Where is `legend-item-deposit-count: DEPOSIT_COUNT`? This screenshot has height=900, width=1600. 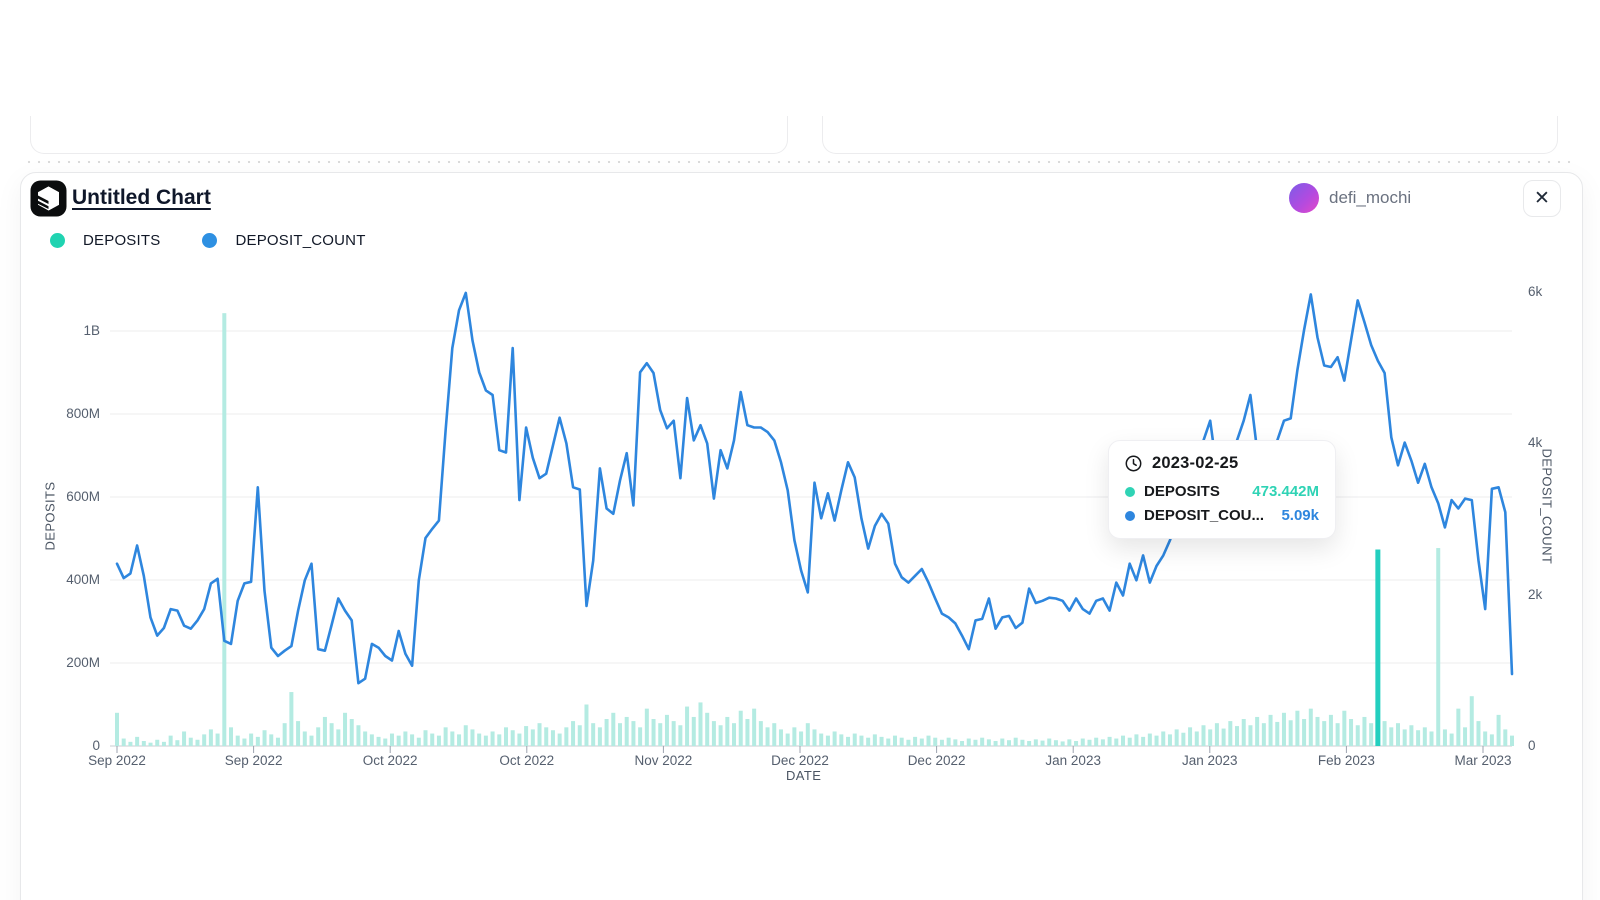
legend-item-deposit-count: DEPOSIT_COUNT is located at coordinates (283, 240).